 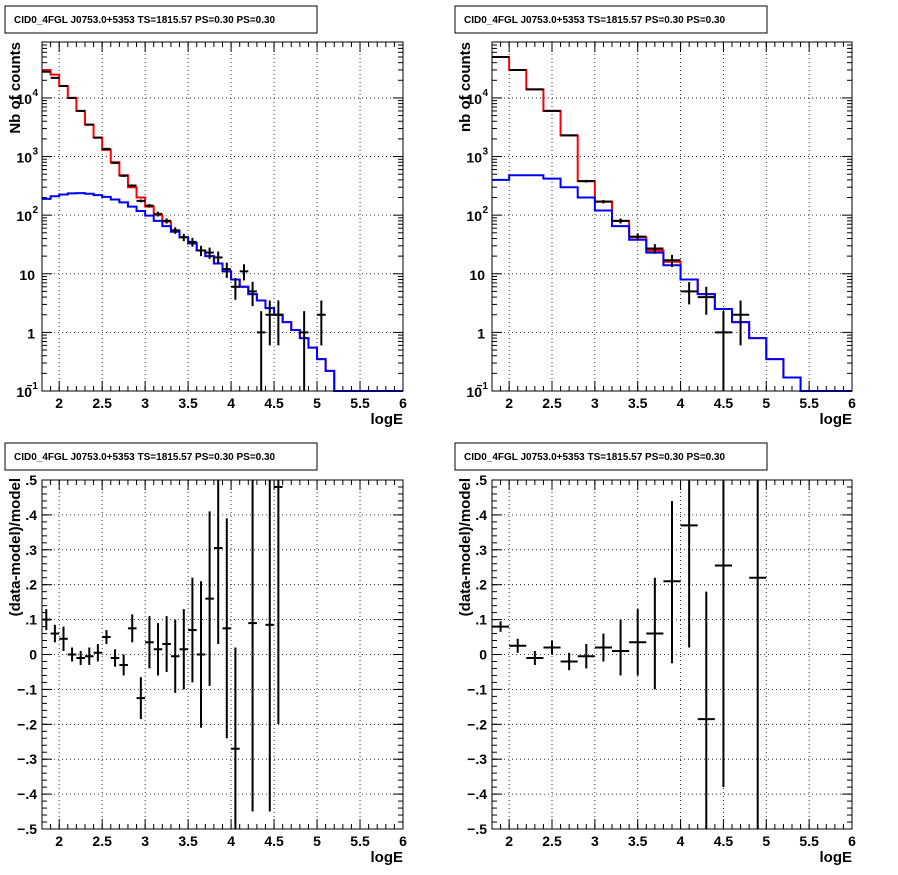 I want to click on y-tick-label: .2, so click(x=481, y=585).